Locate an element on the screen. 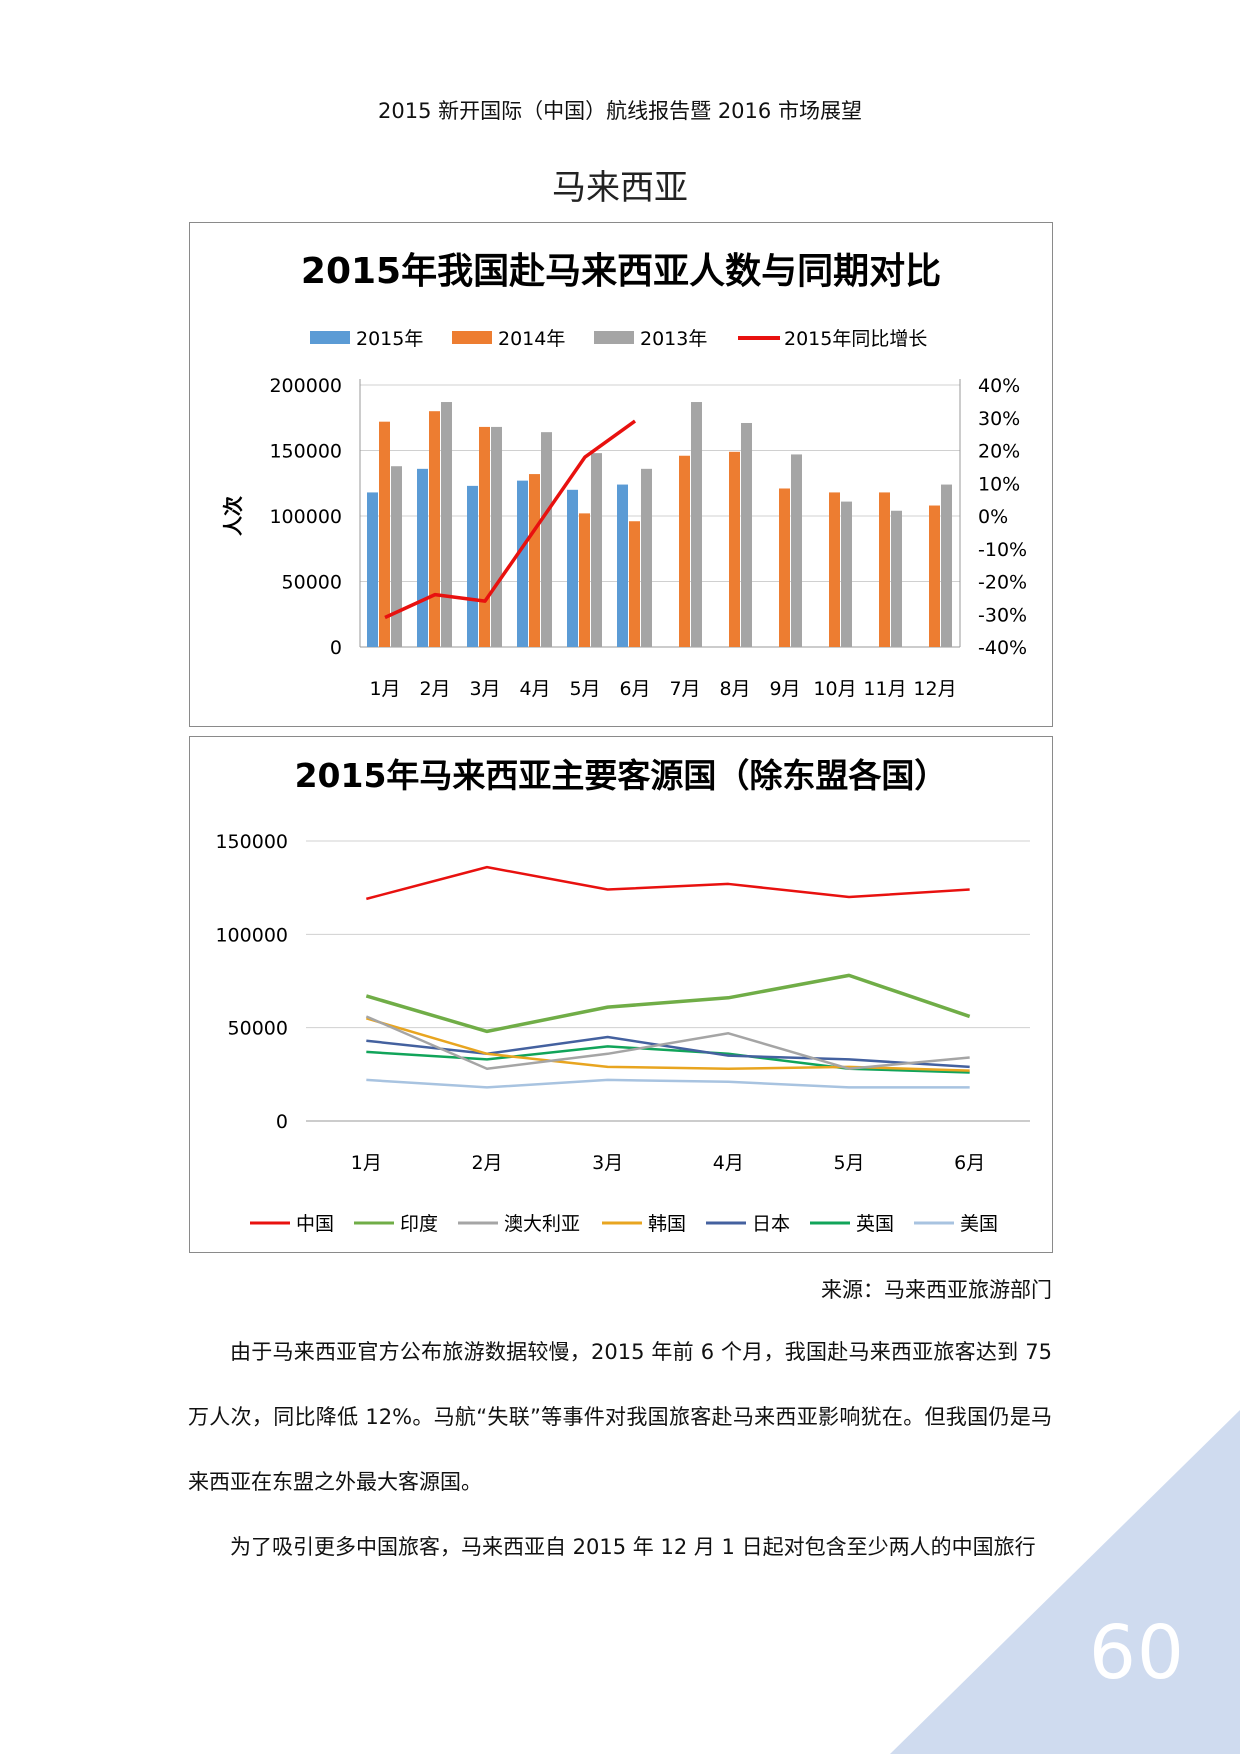 The width and height of the screenshot is (1240, 1754). y2-tick-label: 40% is located at coordinates (999, 386).